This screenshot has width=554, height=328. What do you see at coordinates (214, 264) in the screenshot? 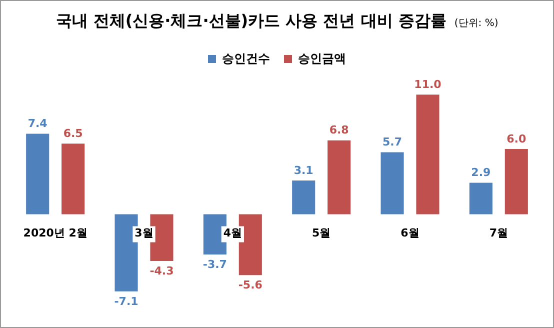
I see `data-label: -3.7` at bounding box center [214, 264].